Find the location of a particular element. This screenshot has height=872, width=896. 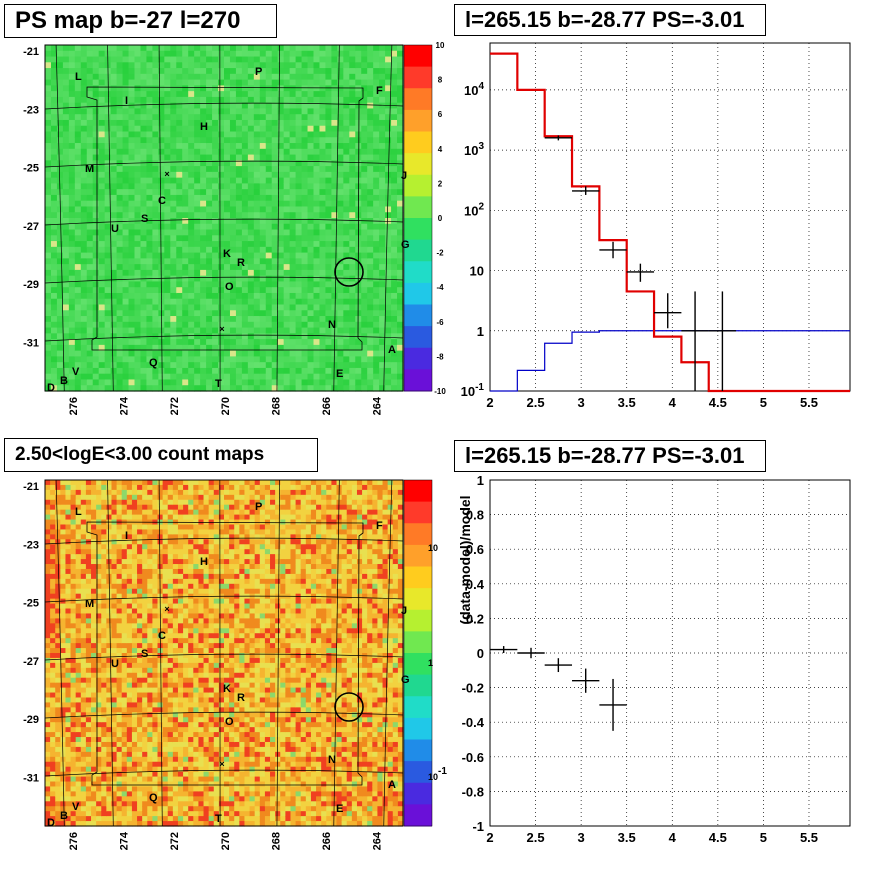

map-source-label-c: C is located at coordinates (162, 201).